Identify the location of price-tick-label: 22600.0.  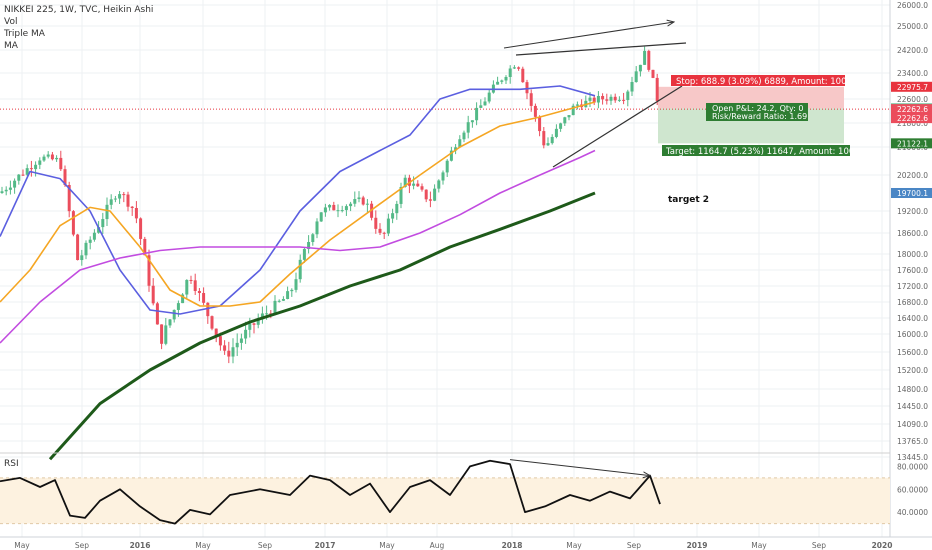
(912, 99).